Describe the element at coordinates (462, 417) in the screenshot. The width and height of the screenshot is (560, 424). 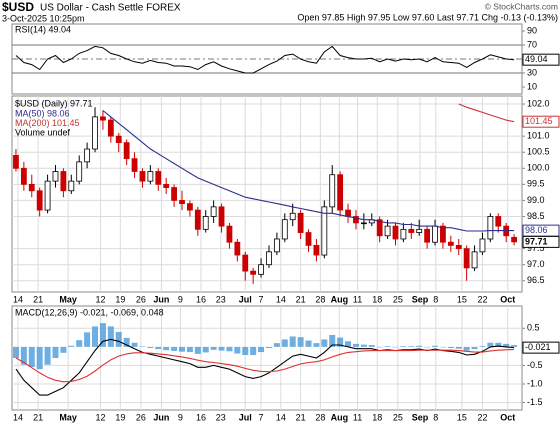
I see `x-tick-label: 15` at that location.